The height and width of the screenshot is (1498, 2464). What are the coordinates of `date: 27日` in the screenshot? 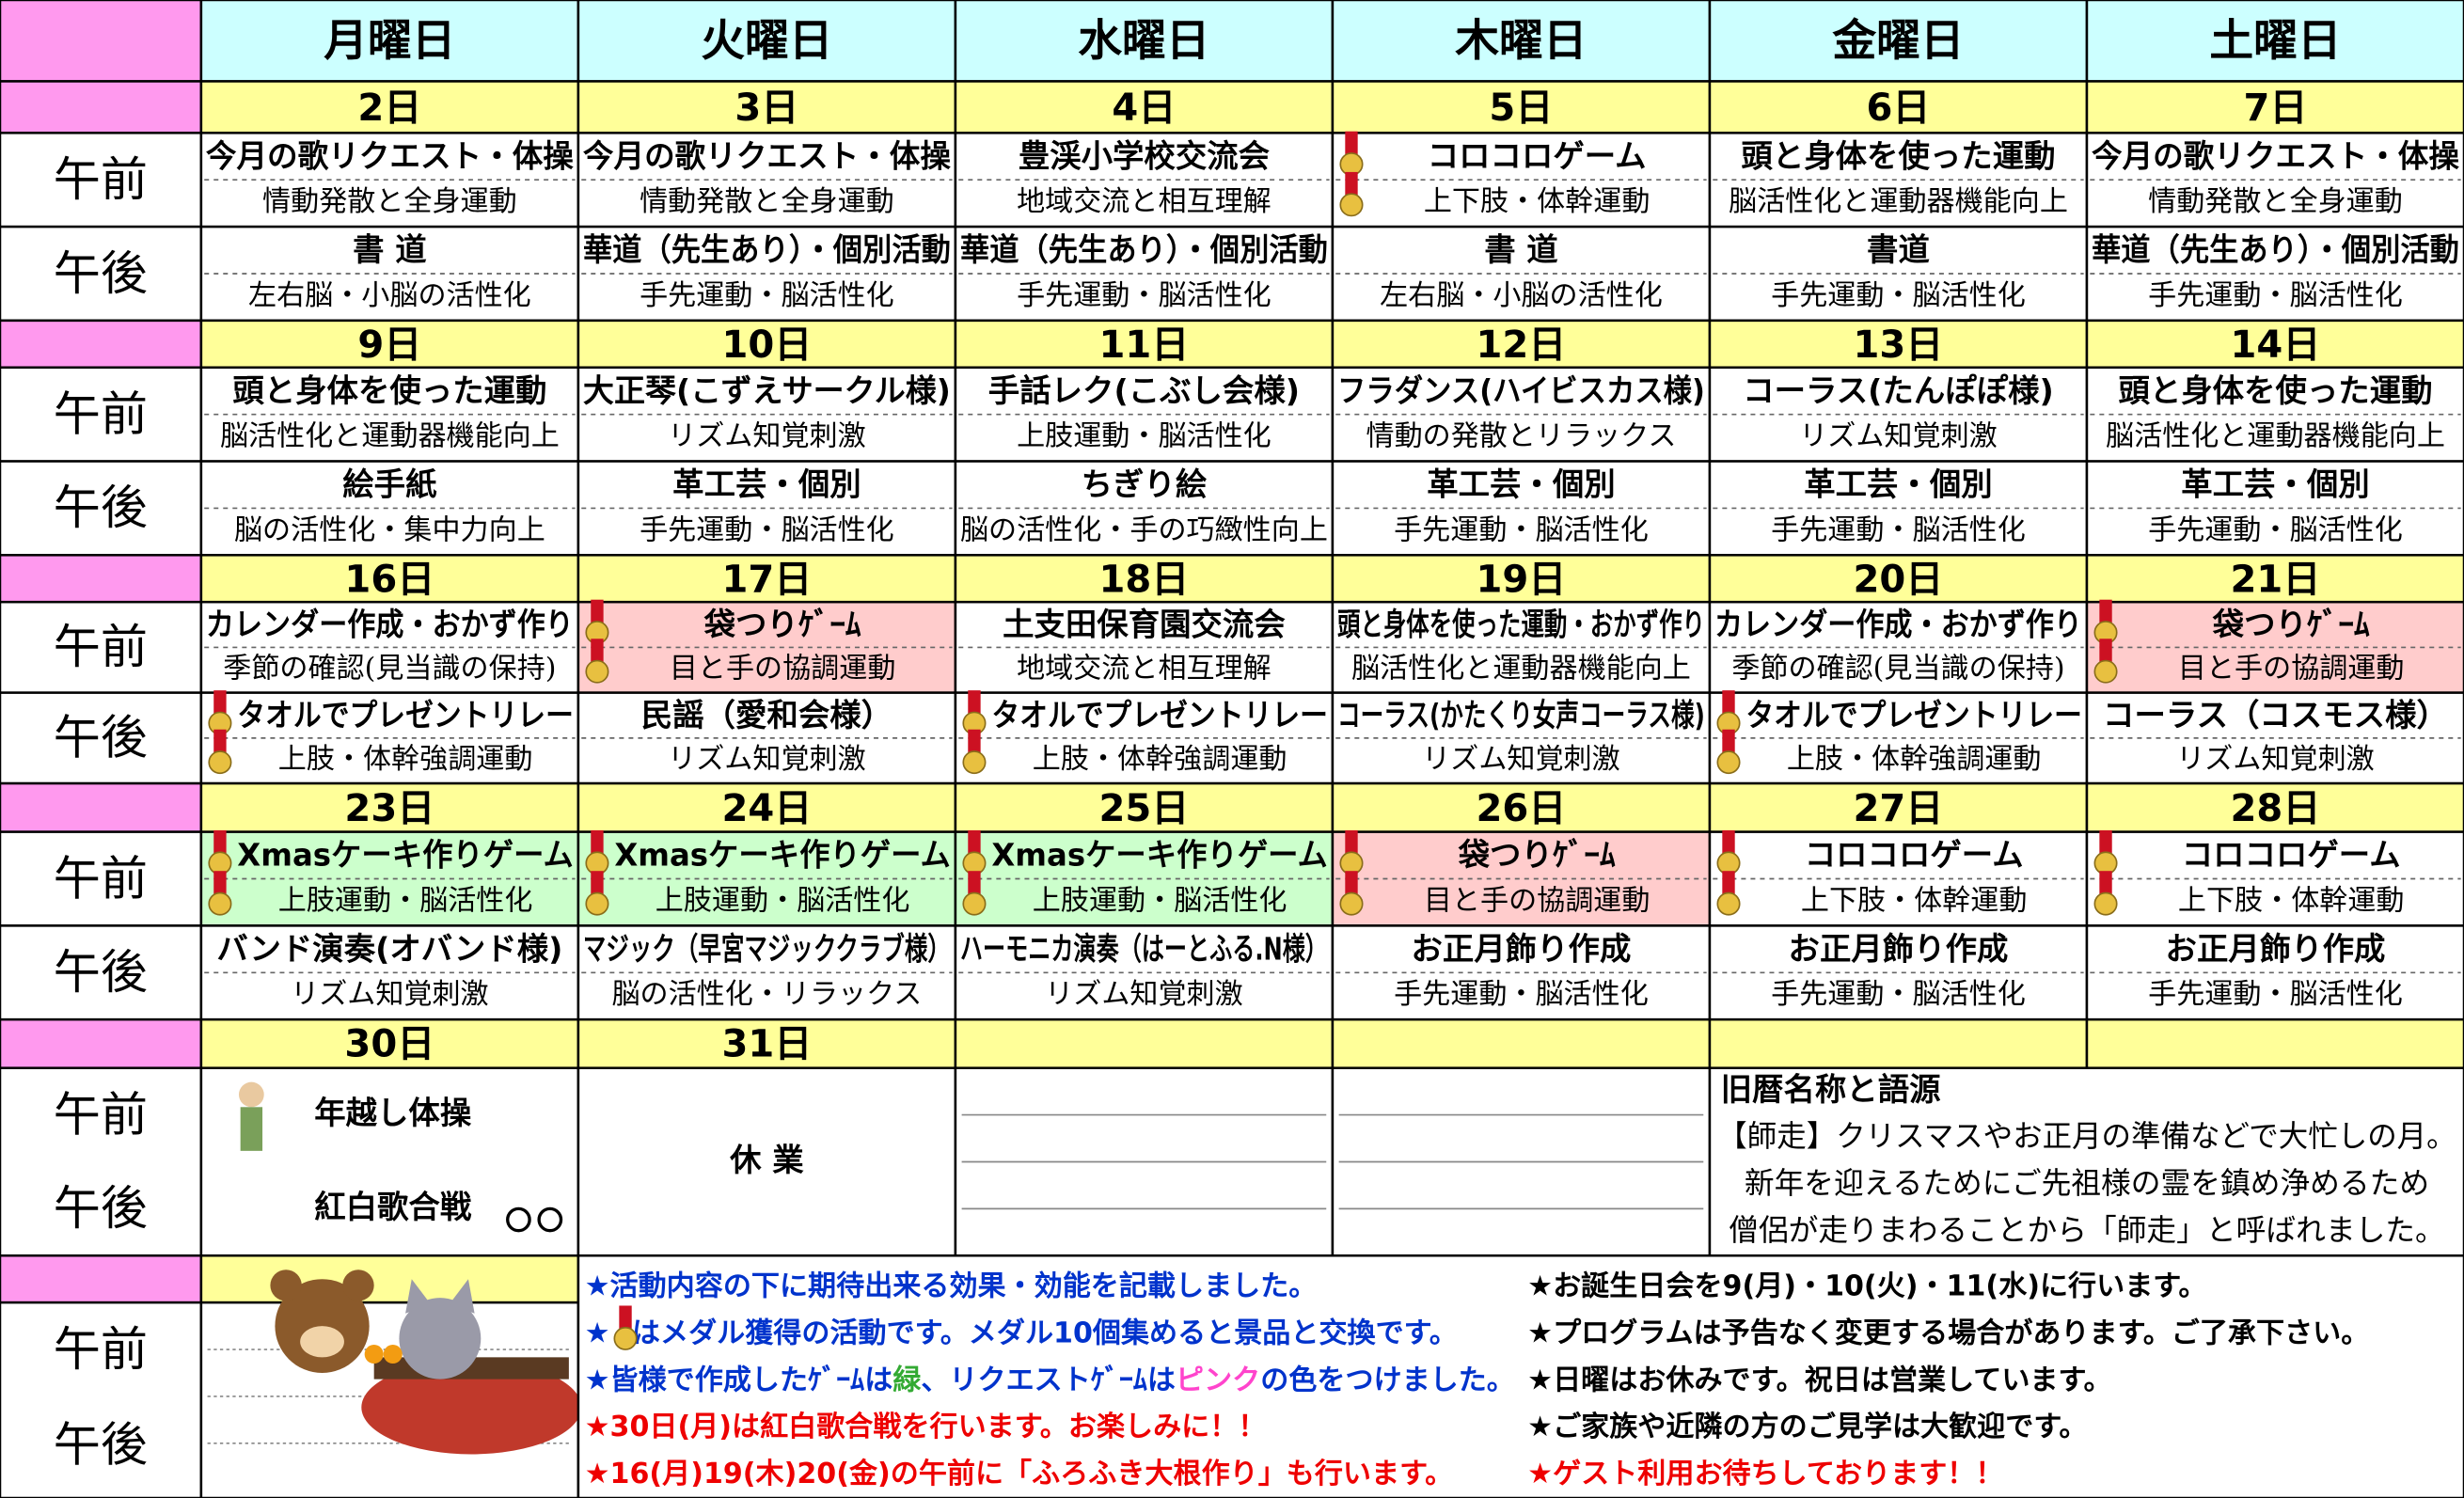 It's located at (1899, 809).